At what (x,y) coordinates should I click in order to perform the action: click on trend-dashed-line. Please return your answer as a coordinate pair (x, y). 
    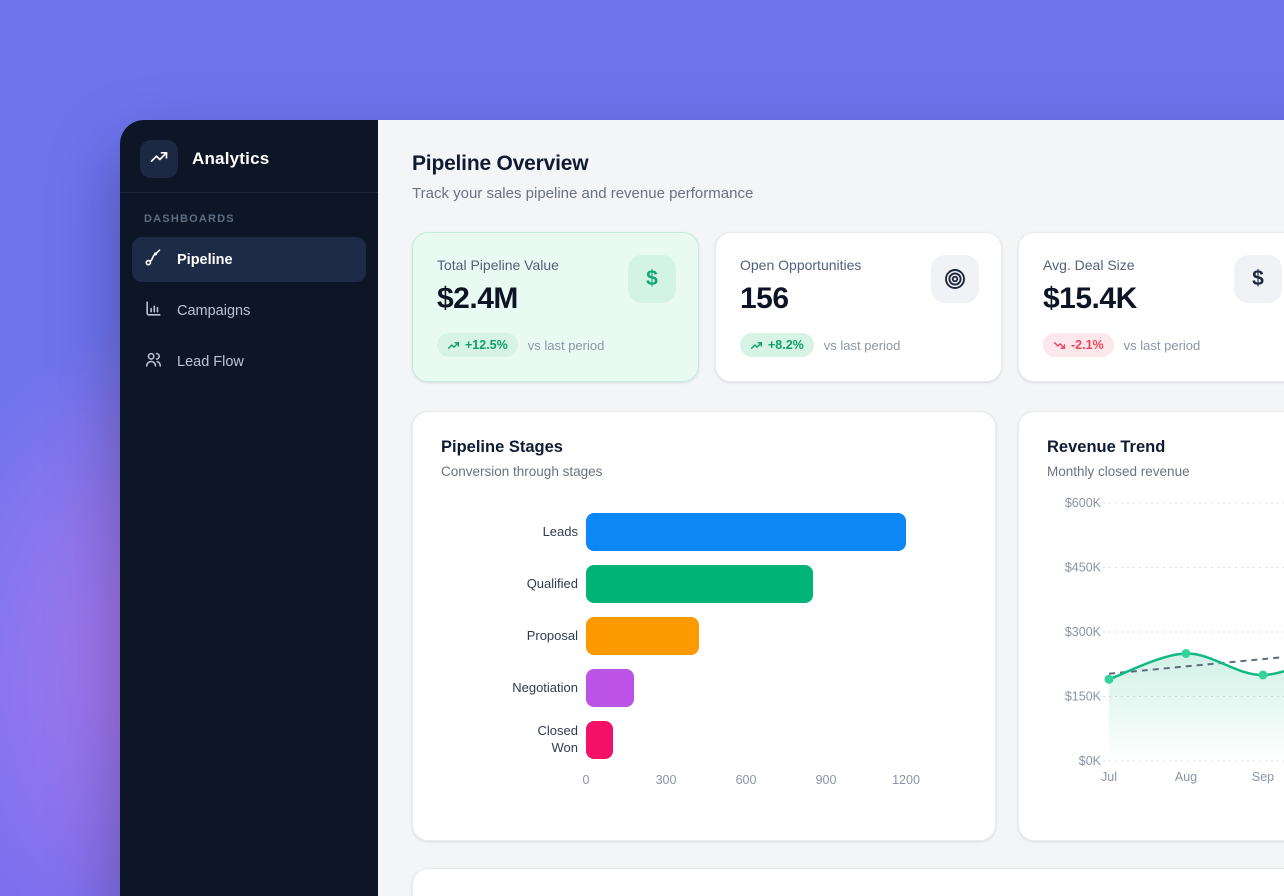
    Looking at the image, I should click on (1196, 665).